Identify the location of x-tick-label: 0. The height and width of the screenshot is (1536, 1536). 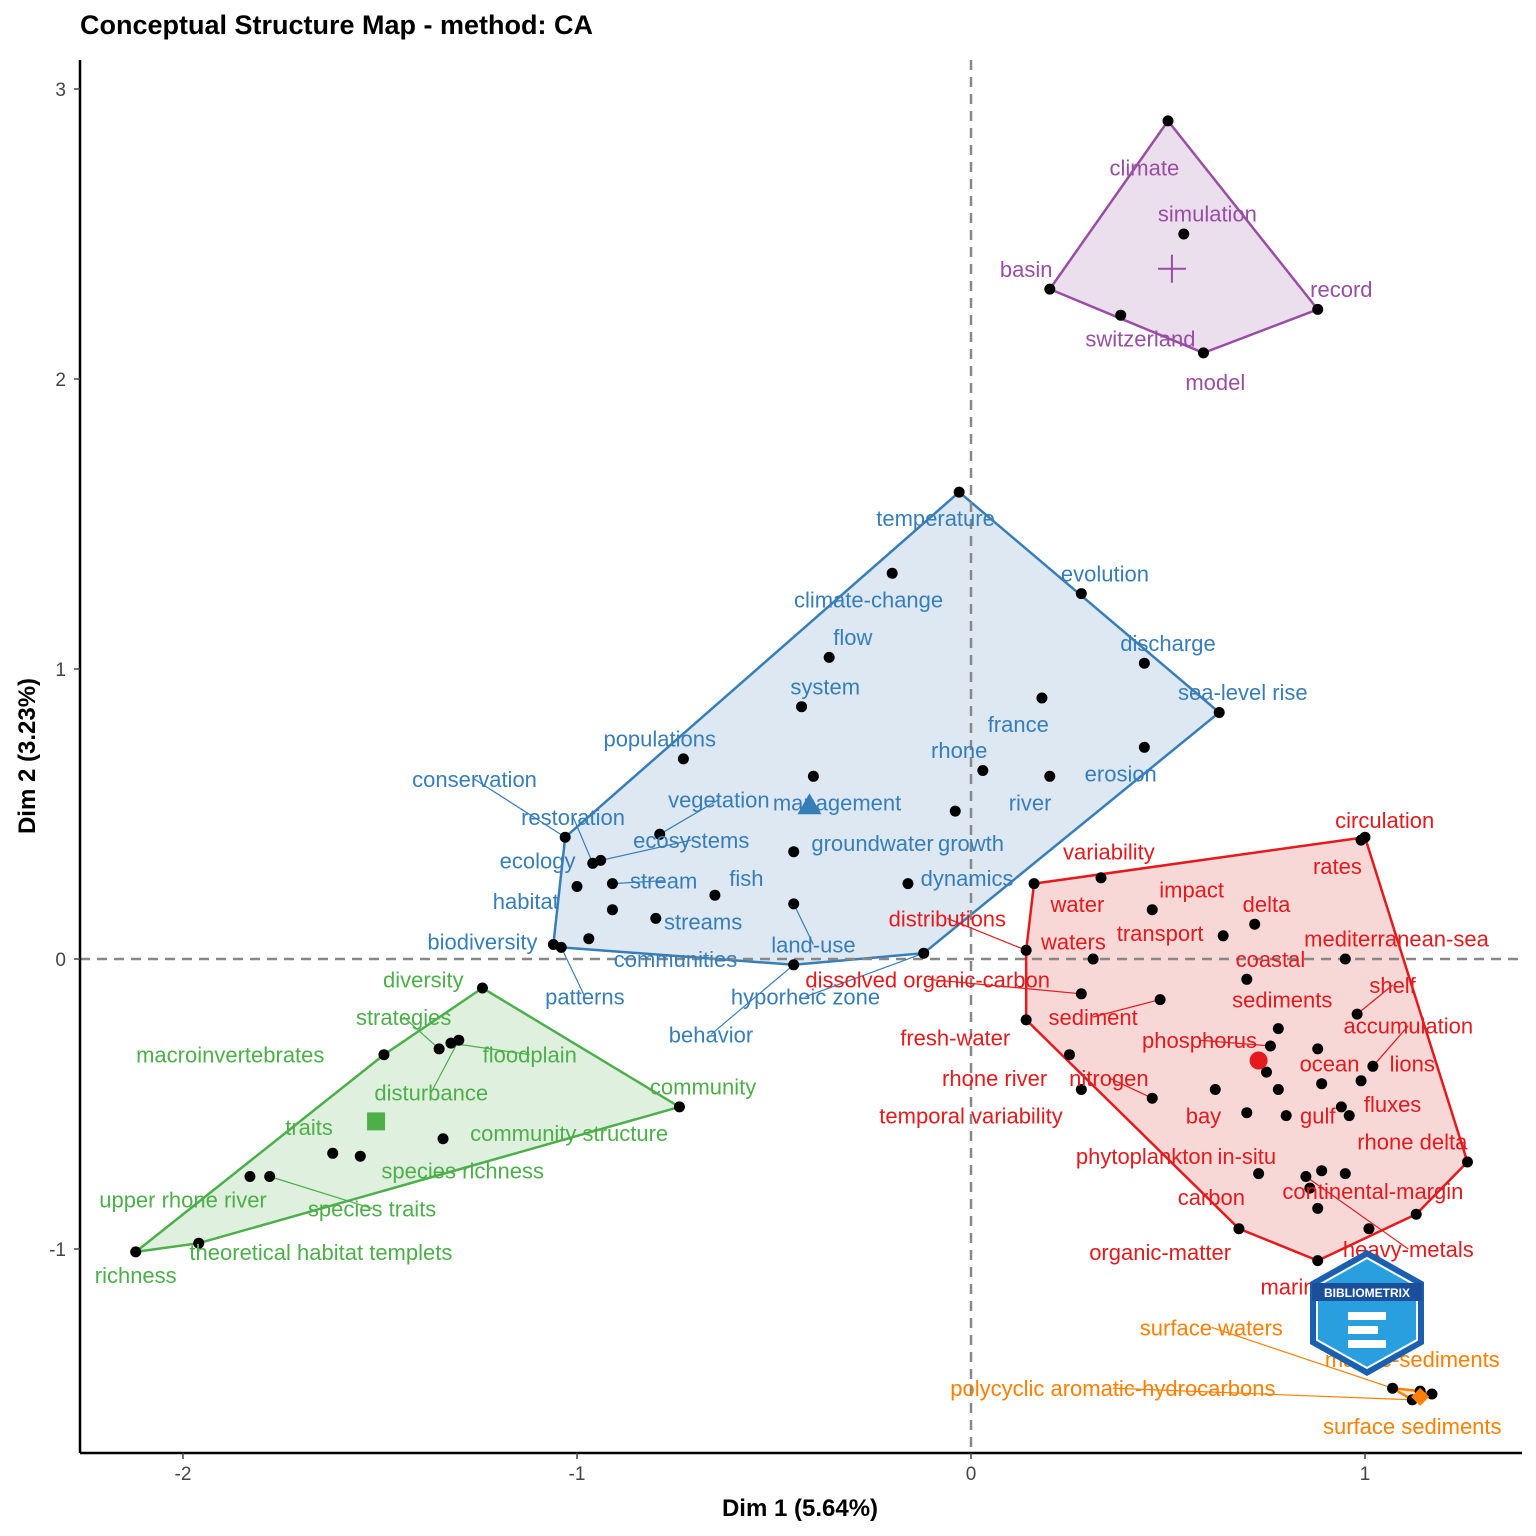
(971, 1474).